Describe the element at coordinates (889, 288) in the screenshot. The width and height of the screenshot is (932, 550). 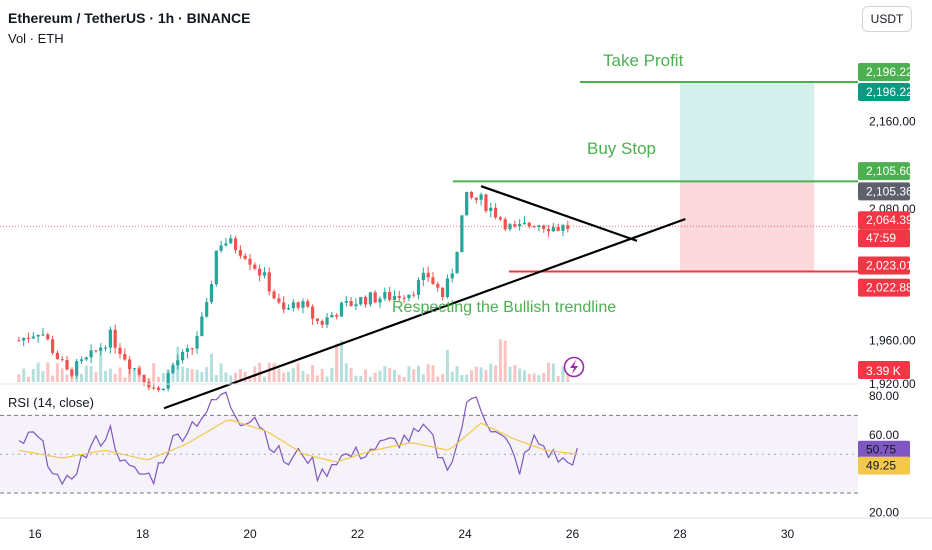
I see `price-tag-text: 2,022.88` at that location.